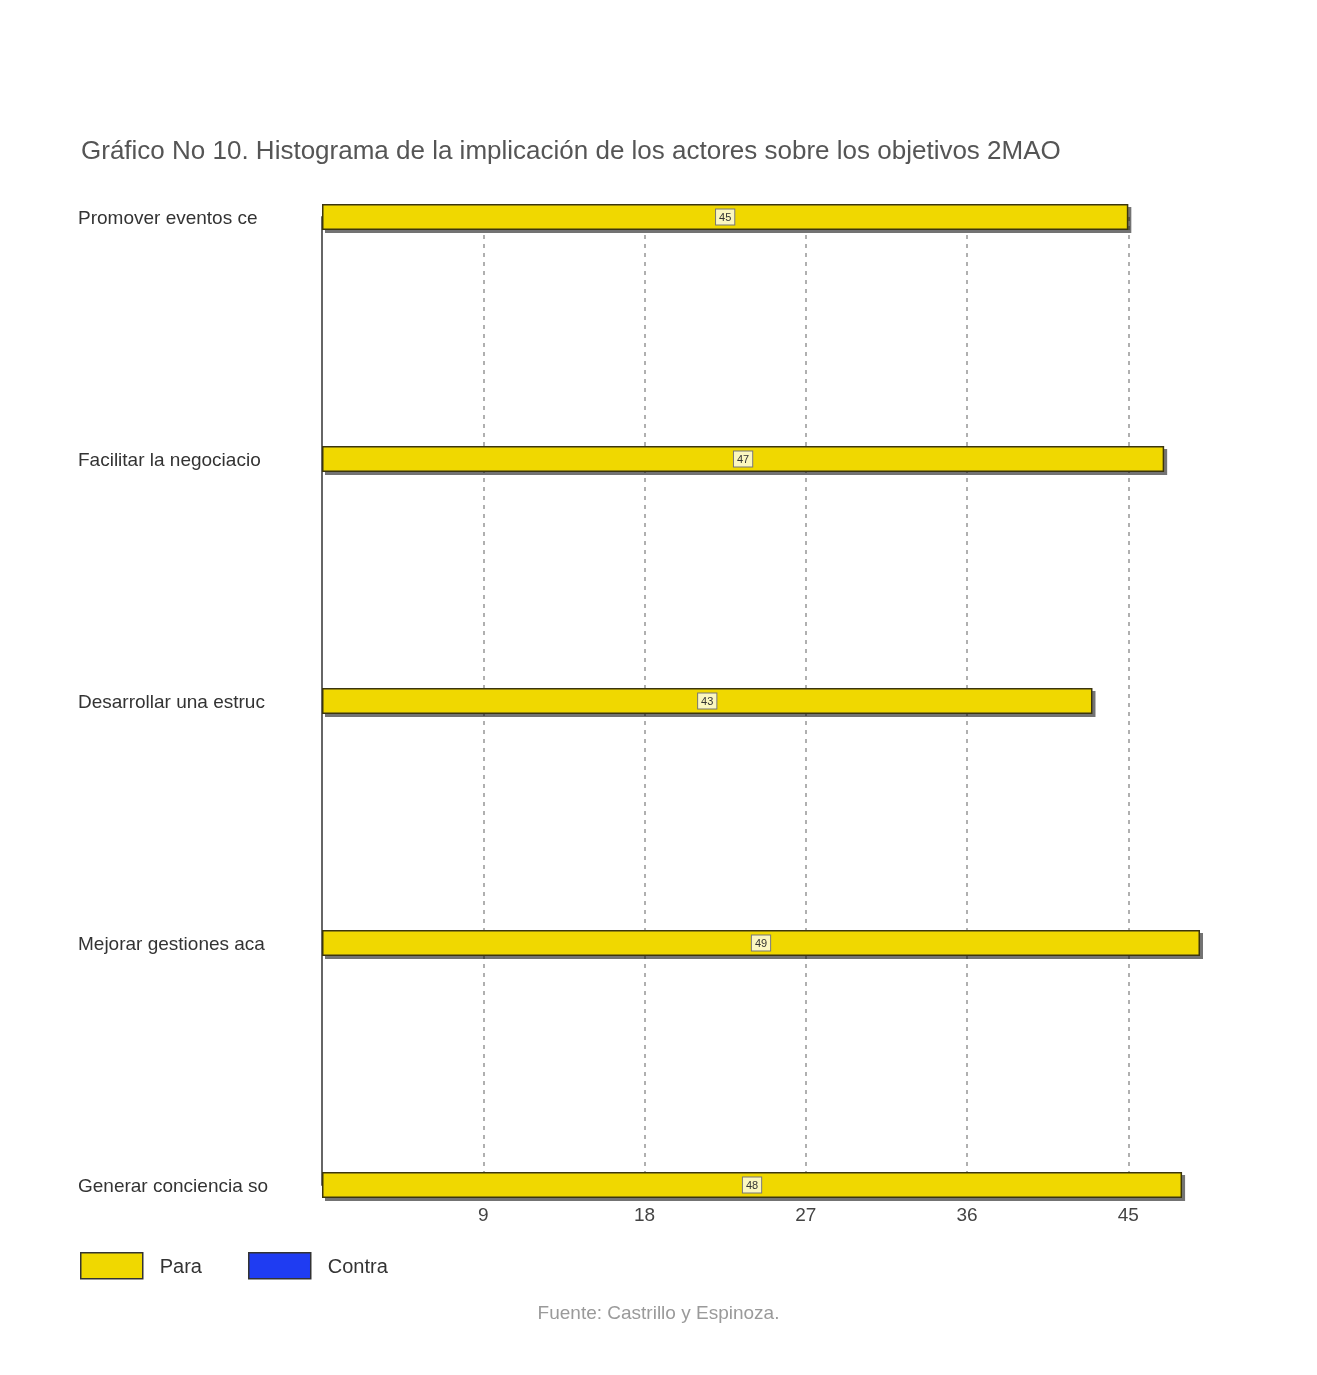 The height and width of the screenshot is (1375, 1317). Describe the element at coordinates (1128, 1214) in the screenshot. I see `x-tick-label: 45` at that location.